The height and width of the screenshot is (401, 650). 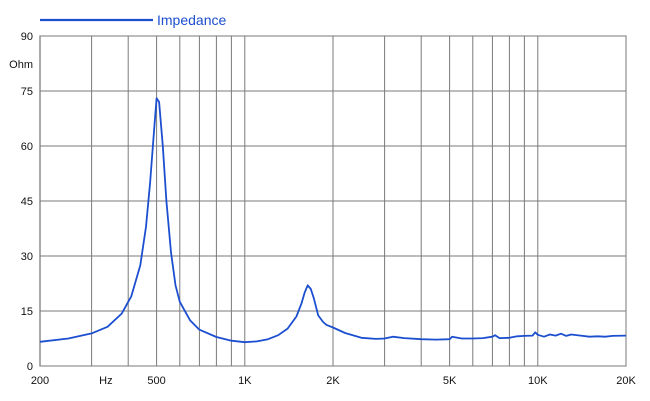 What do you see at coordinates (333, 381) in the screenshot?
I see `x-tick-label: 2K` at bounding box center [333, 381].